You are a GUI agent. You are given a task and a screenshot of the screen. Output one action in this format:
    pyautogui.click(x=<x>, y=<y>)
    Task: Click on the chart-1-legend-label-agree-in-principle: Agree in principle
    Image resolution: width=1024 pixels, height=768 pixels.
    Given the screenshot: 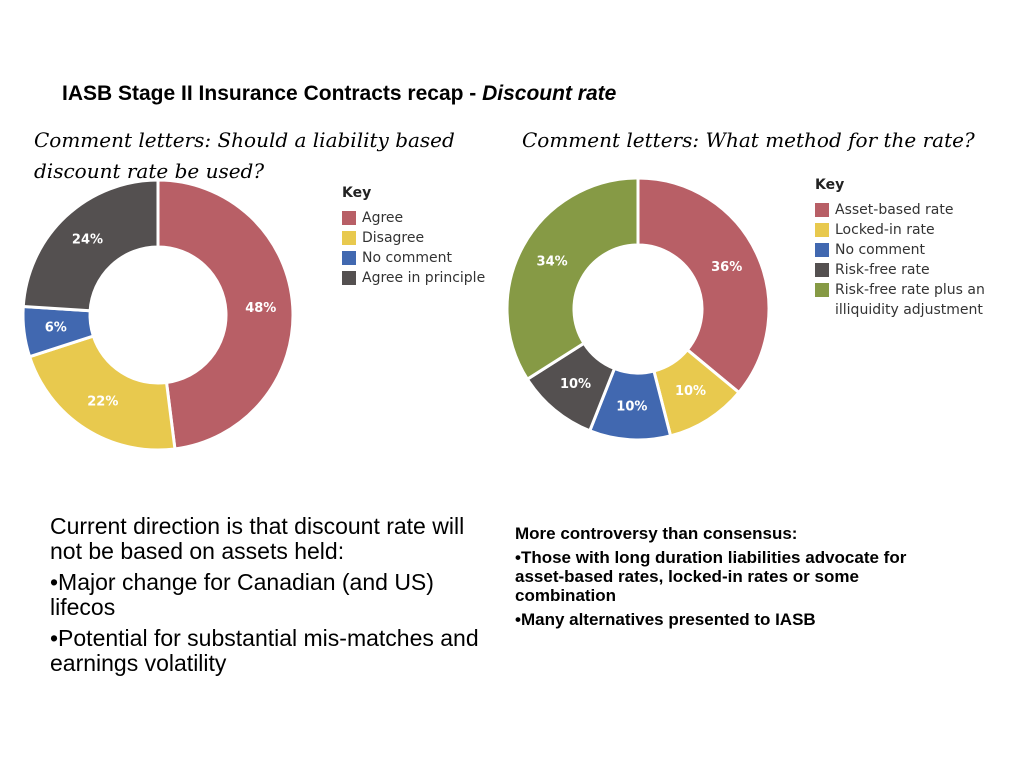 What is the action you would take?
    pyautogui.click(x=424, y=278)
    